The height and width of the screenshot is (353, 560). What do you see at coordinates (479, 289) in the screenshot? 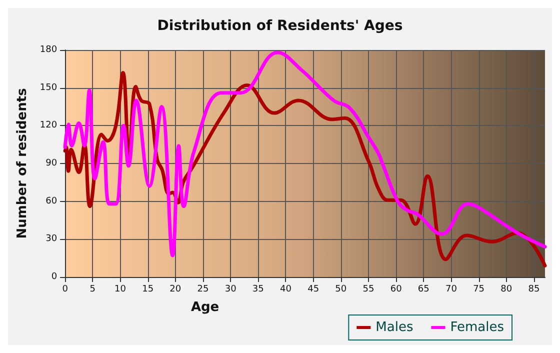
I see `x-tick-label: 75` at bounding box center [479, 289].